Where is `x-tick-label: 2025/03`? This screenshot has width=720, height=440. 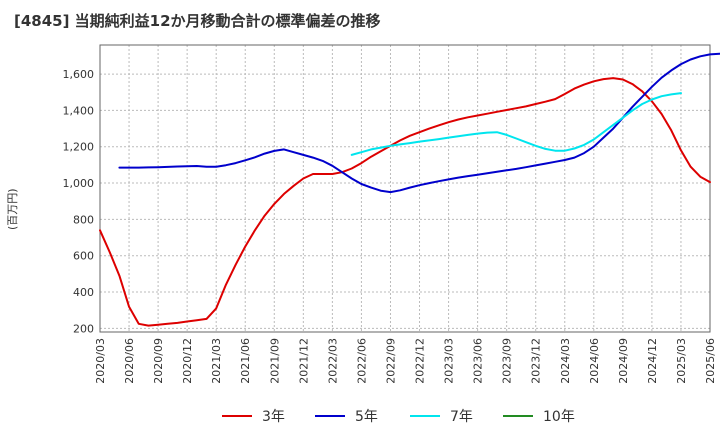
x-tick-label: 2025/03 is located at coordinates (681, 361).